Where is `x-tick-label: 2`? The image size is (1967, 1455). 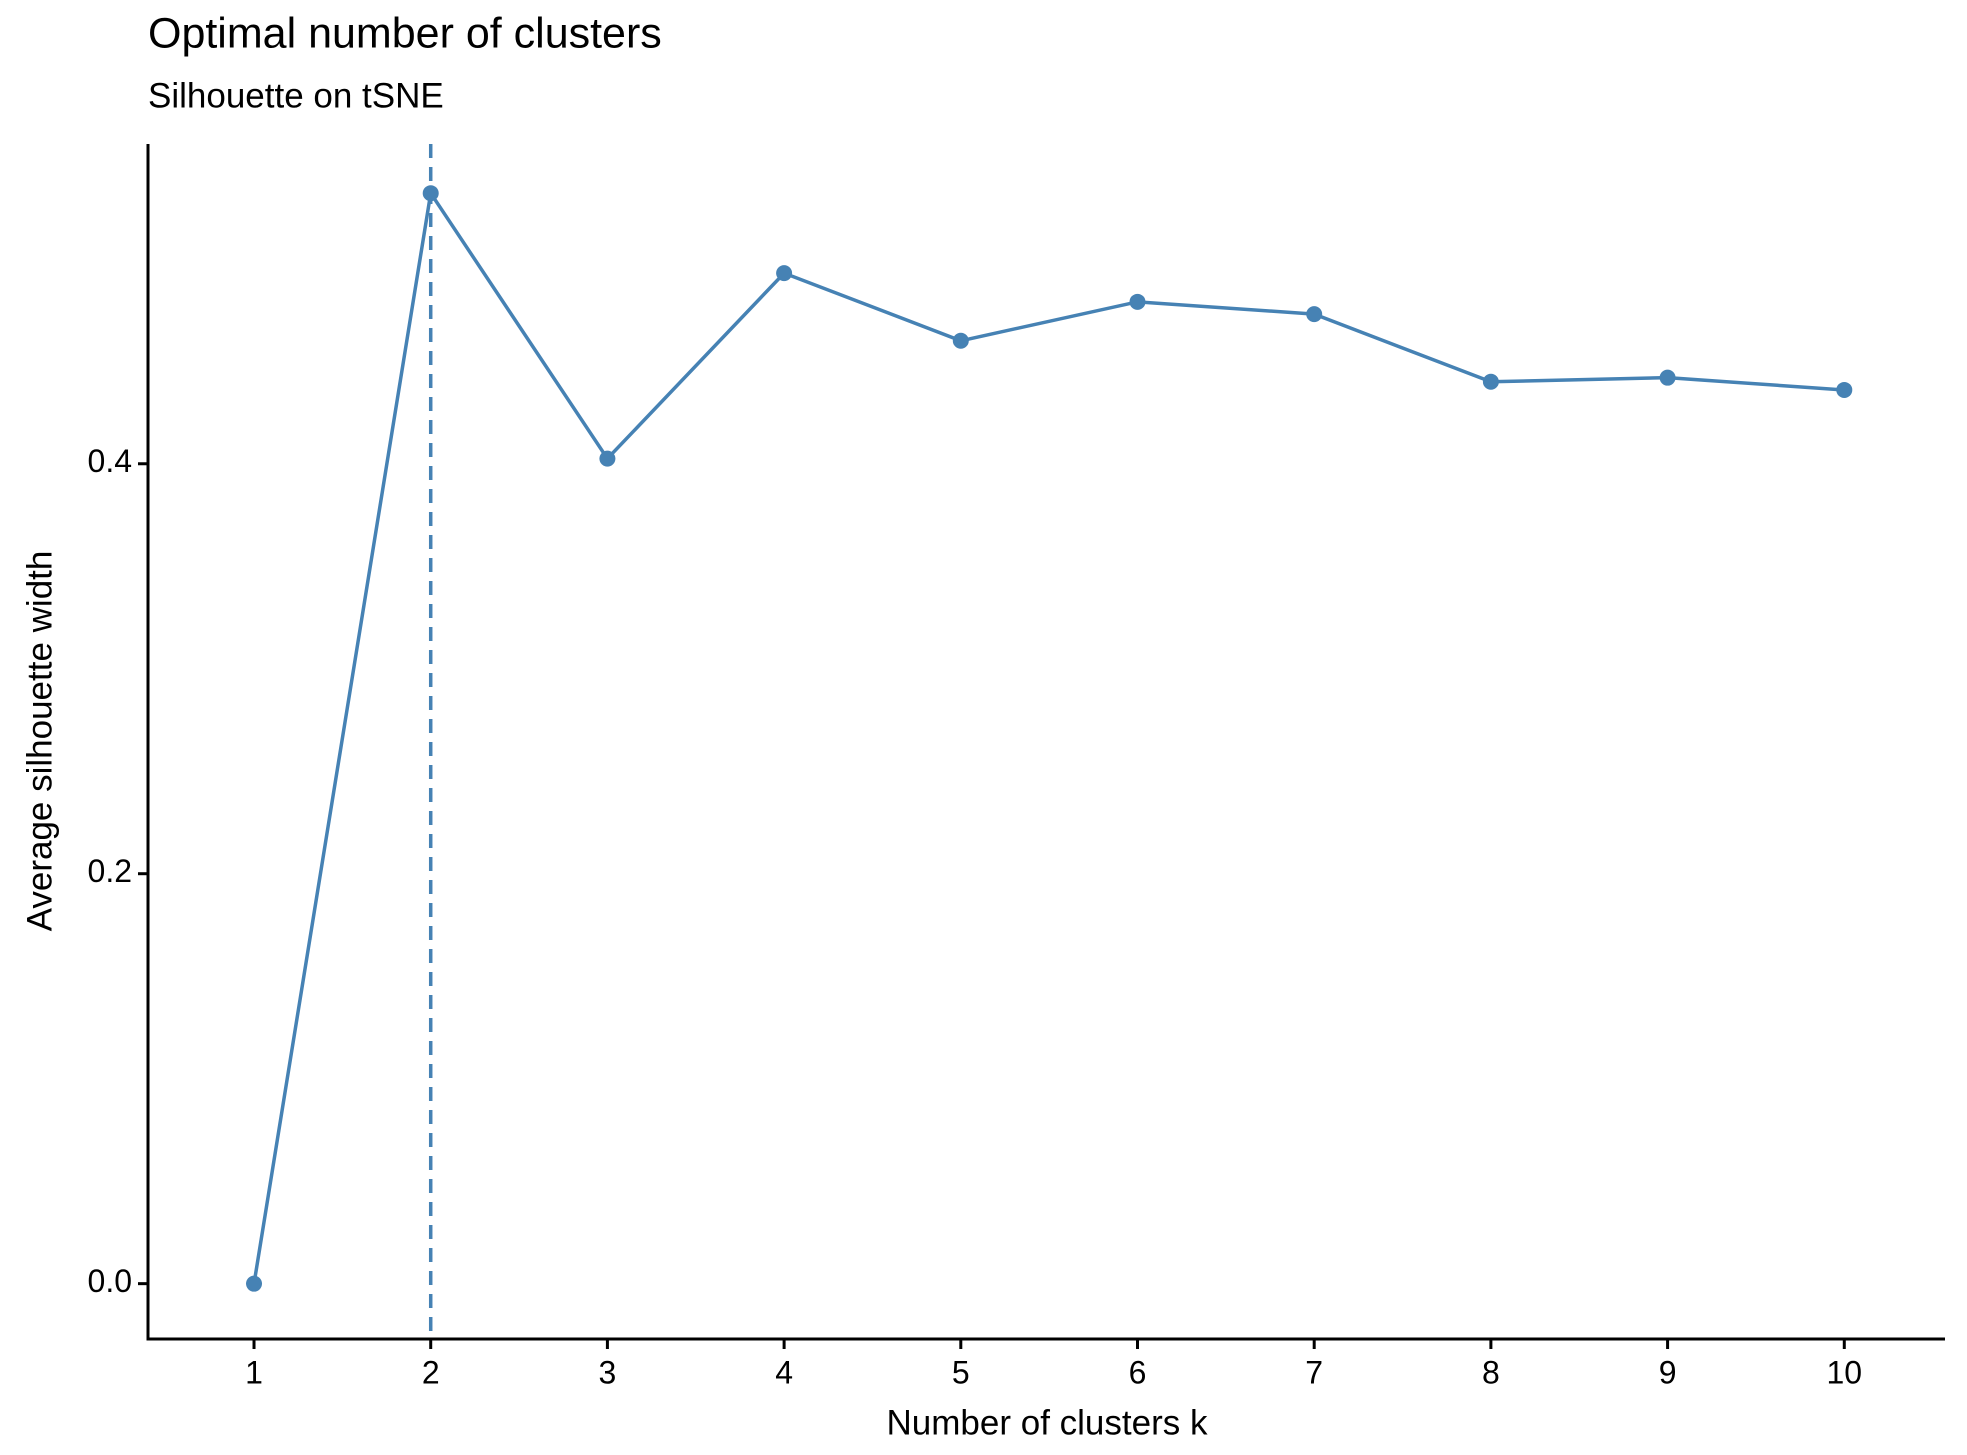 x-tick-label: 2 is located at coordinates (431, 1372).